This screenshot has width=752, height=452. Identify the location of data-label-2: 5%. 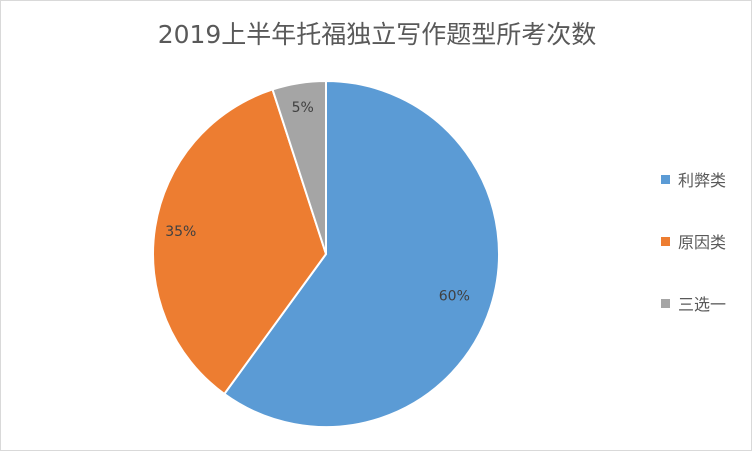
(303, 108).